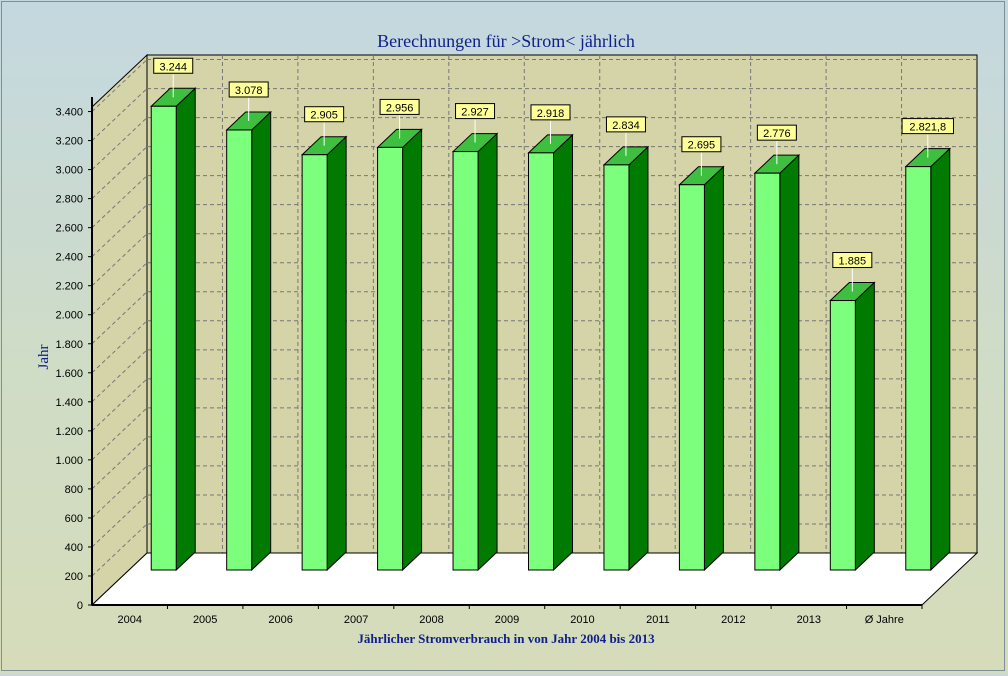  What do you see at coordinates (173, 67) in the screenshot?
I see `data-label: 3.244` at bounding box center [173, 67].